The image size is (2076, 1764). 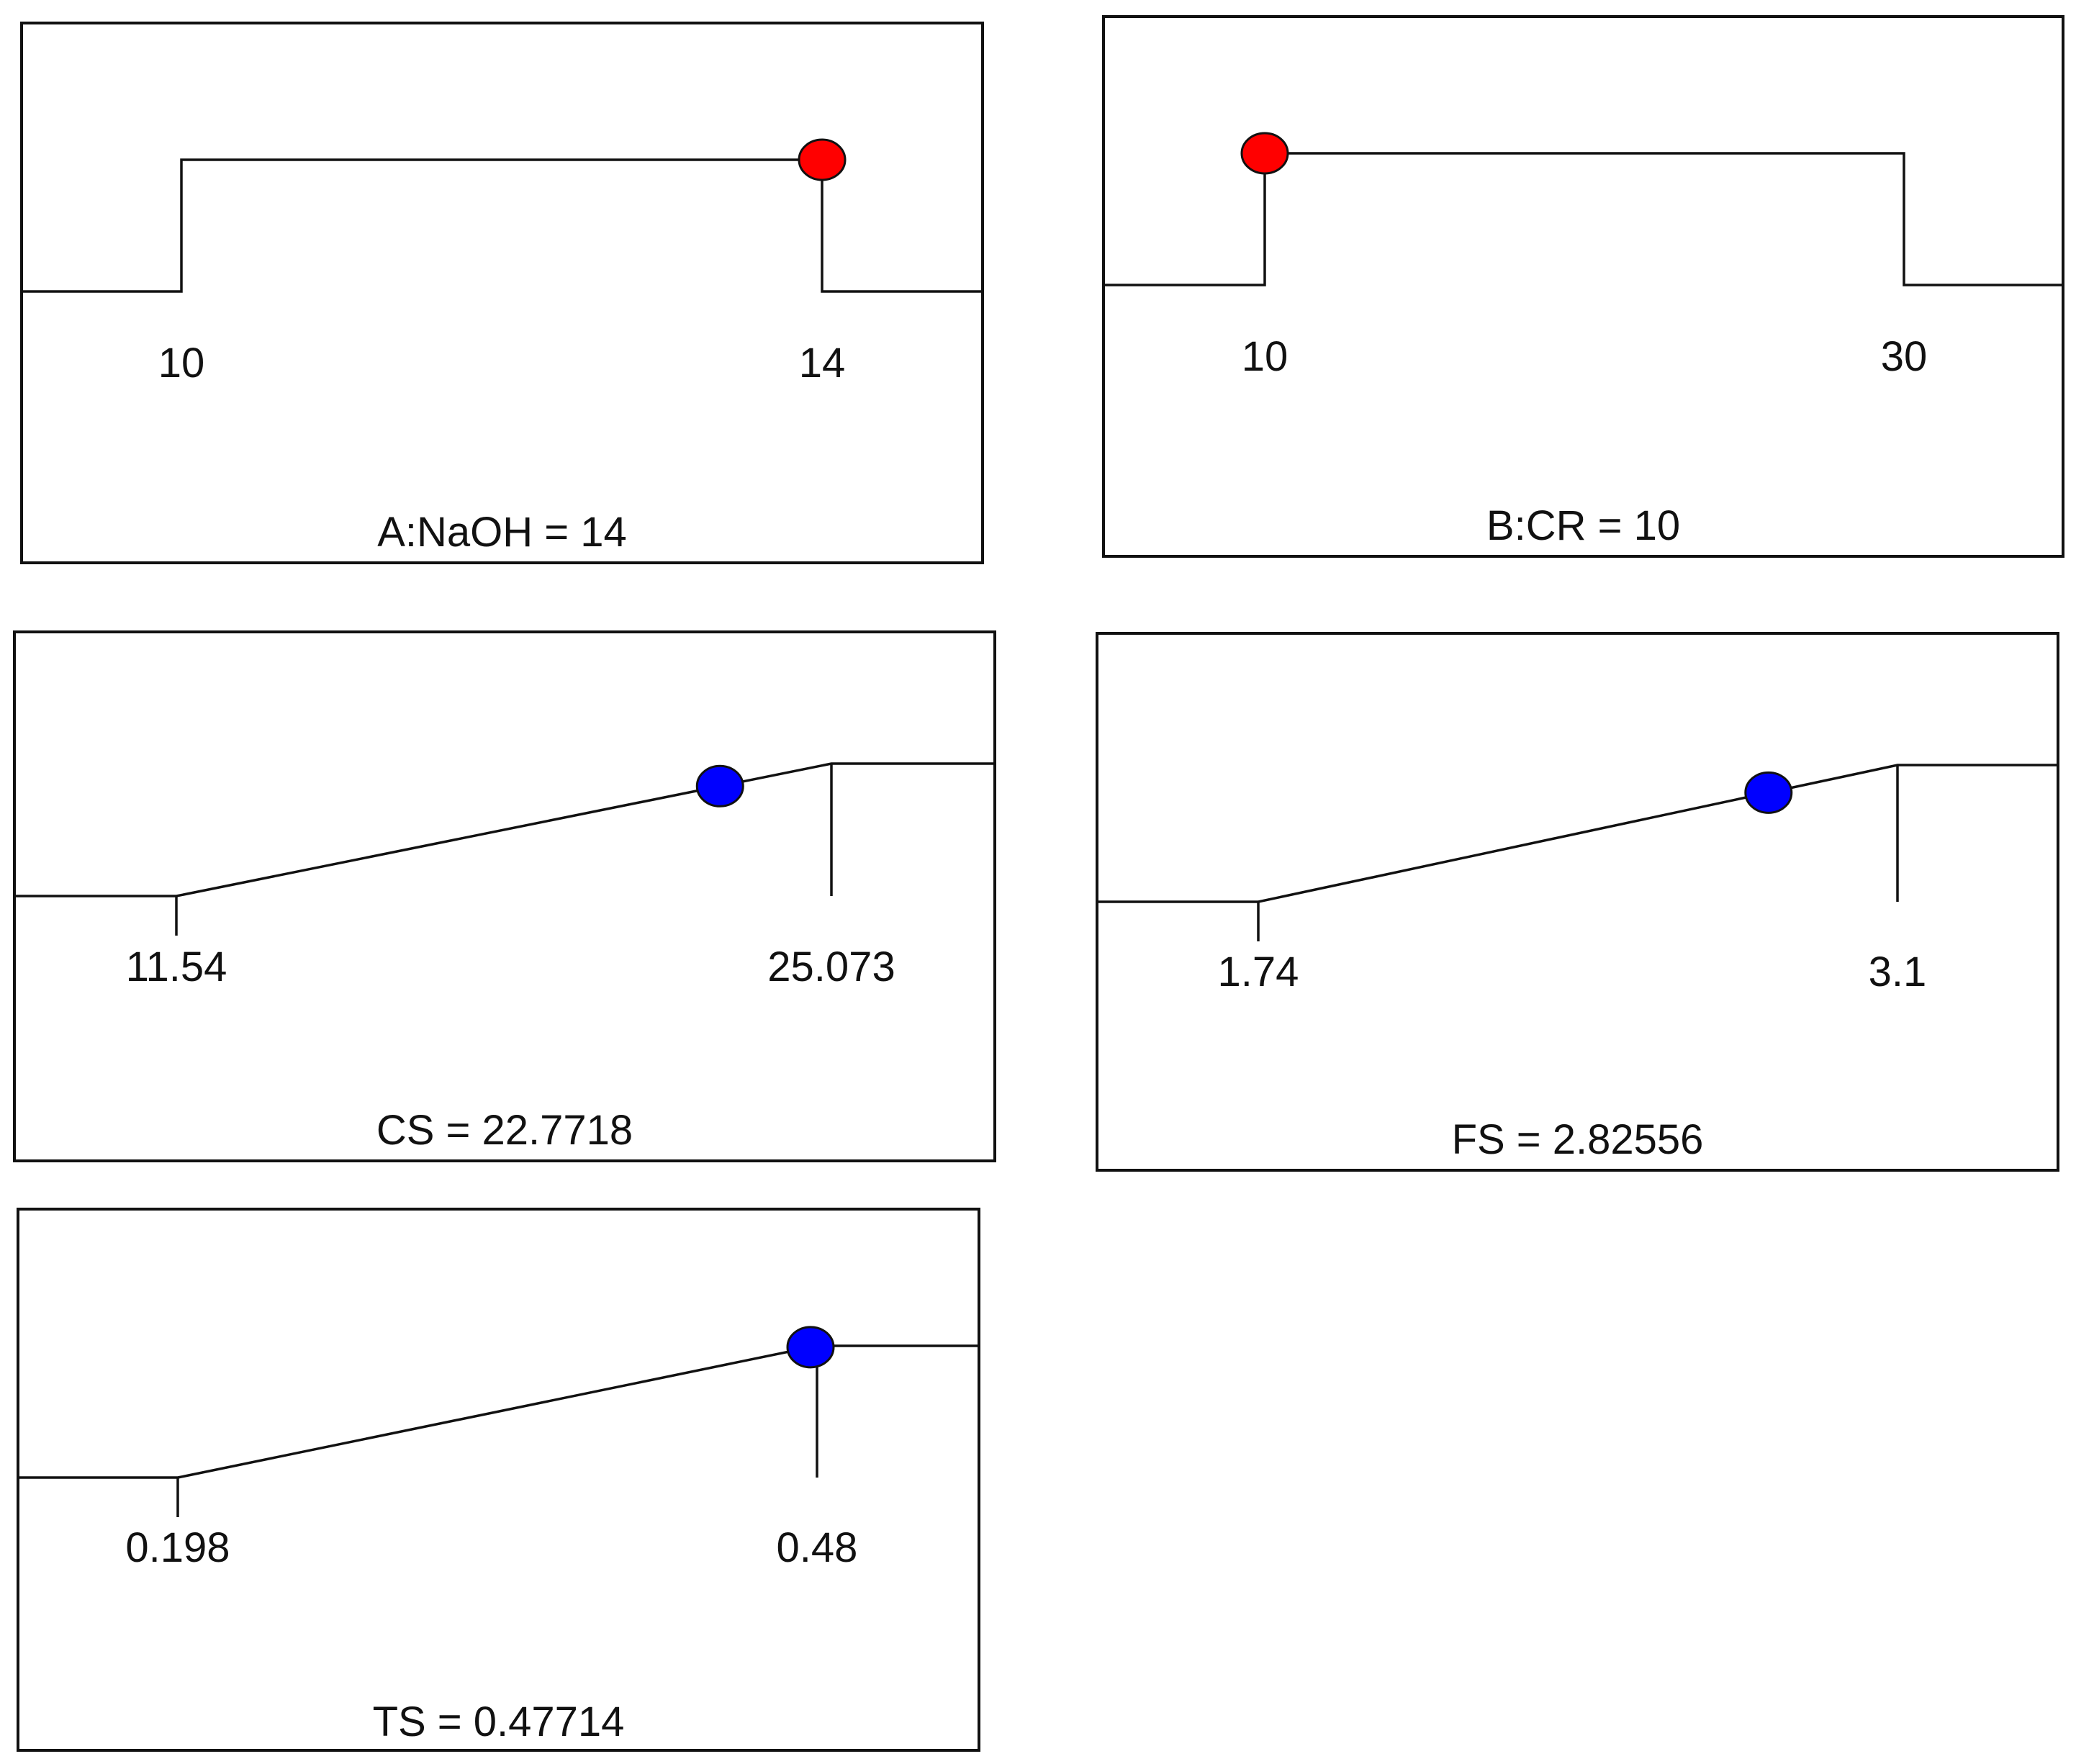 I want to click on panel-ts: 0.198 0.48 TS = 0.47714, so click(x=499, y=1480).